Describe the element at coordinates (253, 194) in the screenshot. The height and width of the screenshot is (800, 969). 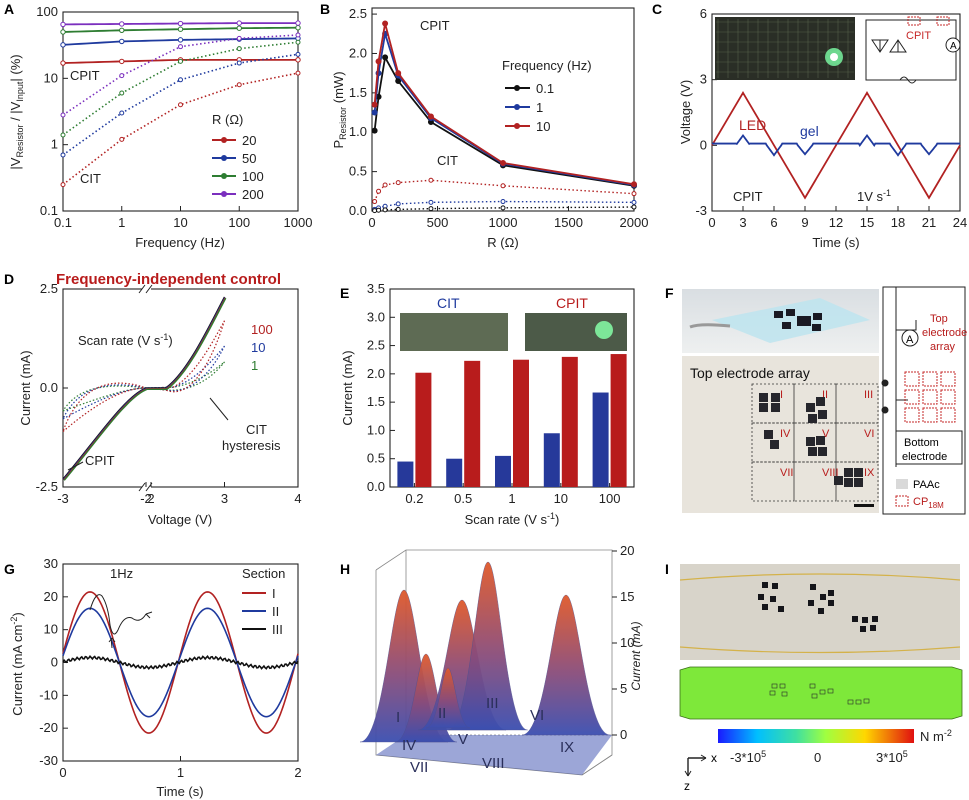
I see `panel-a-legend-label: 200` at that location.